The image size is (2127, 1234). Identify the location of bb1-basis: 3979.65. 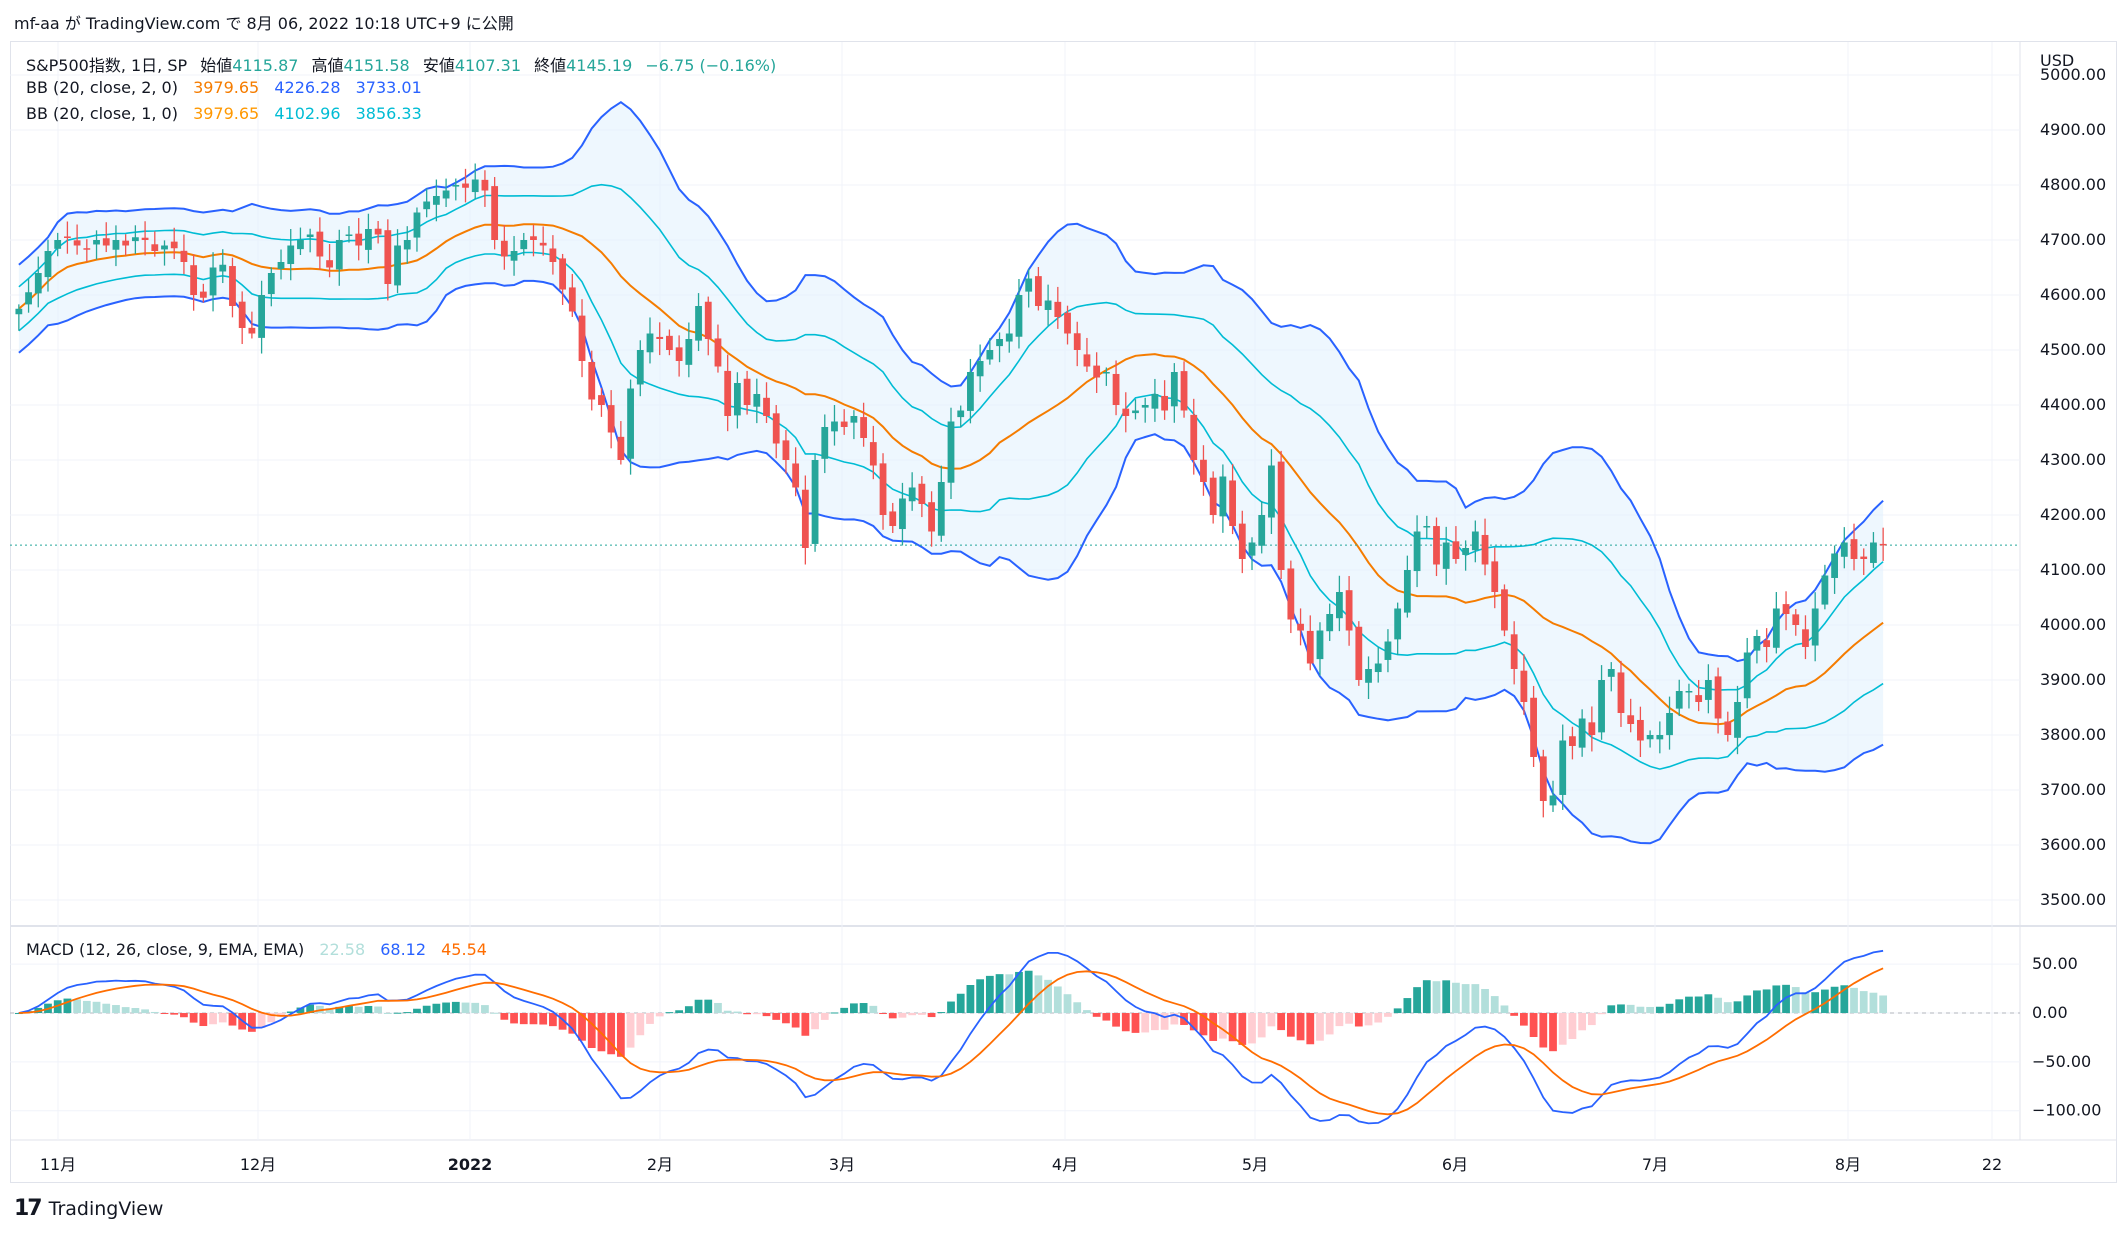
(226, 113).